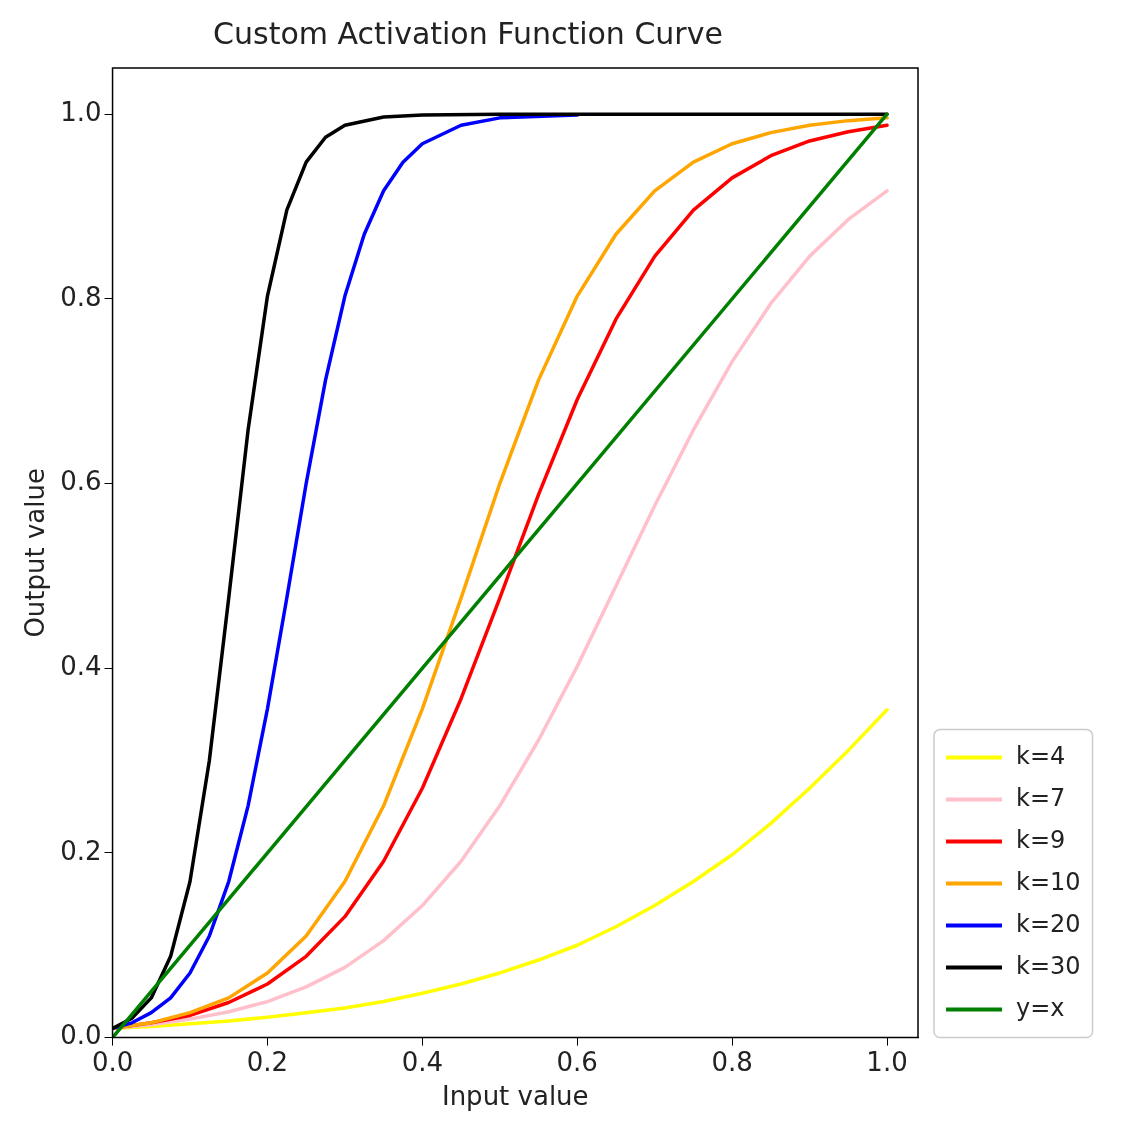 Image resolution: width=1128 pixels, height=1129 pixels. I want to click on legend-label: k=7, so click(1041, 797).